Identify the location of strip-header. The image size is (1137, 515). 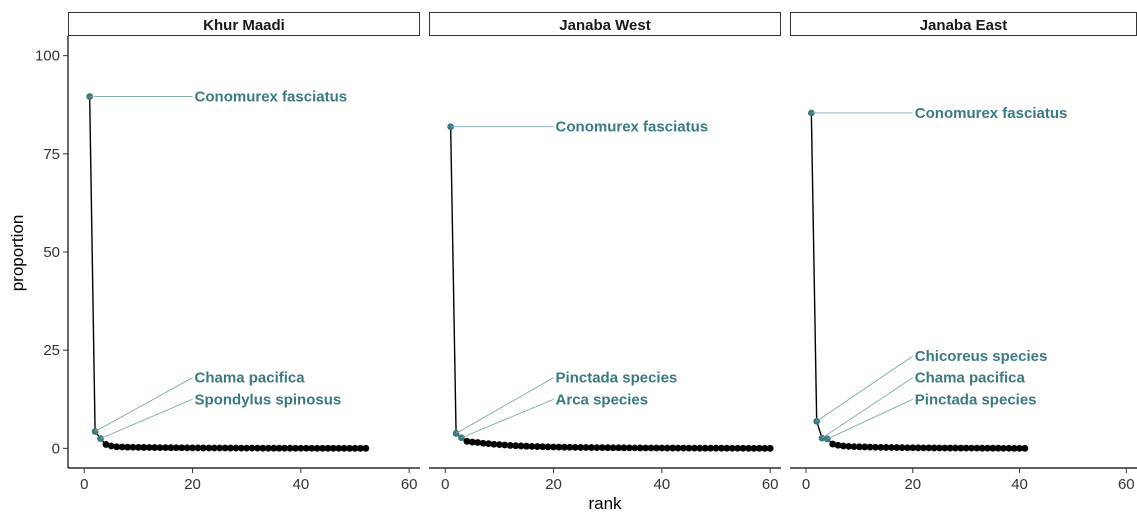
(244, 24).